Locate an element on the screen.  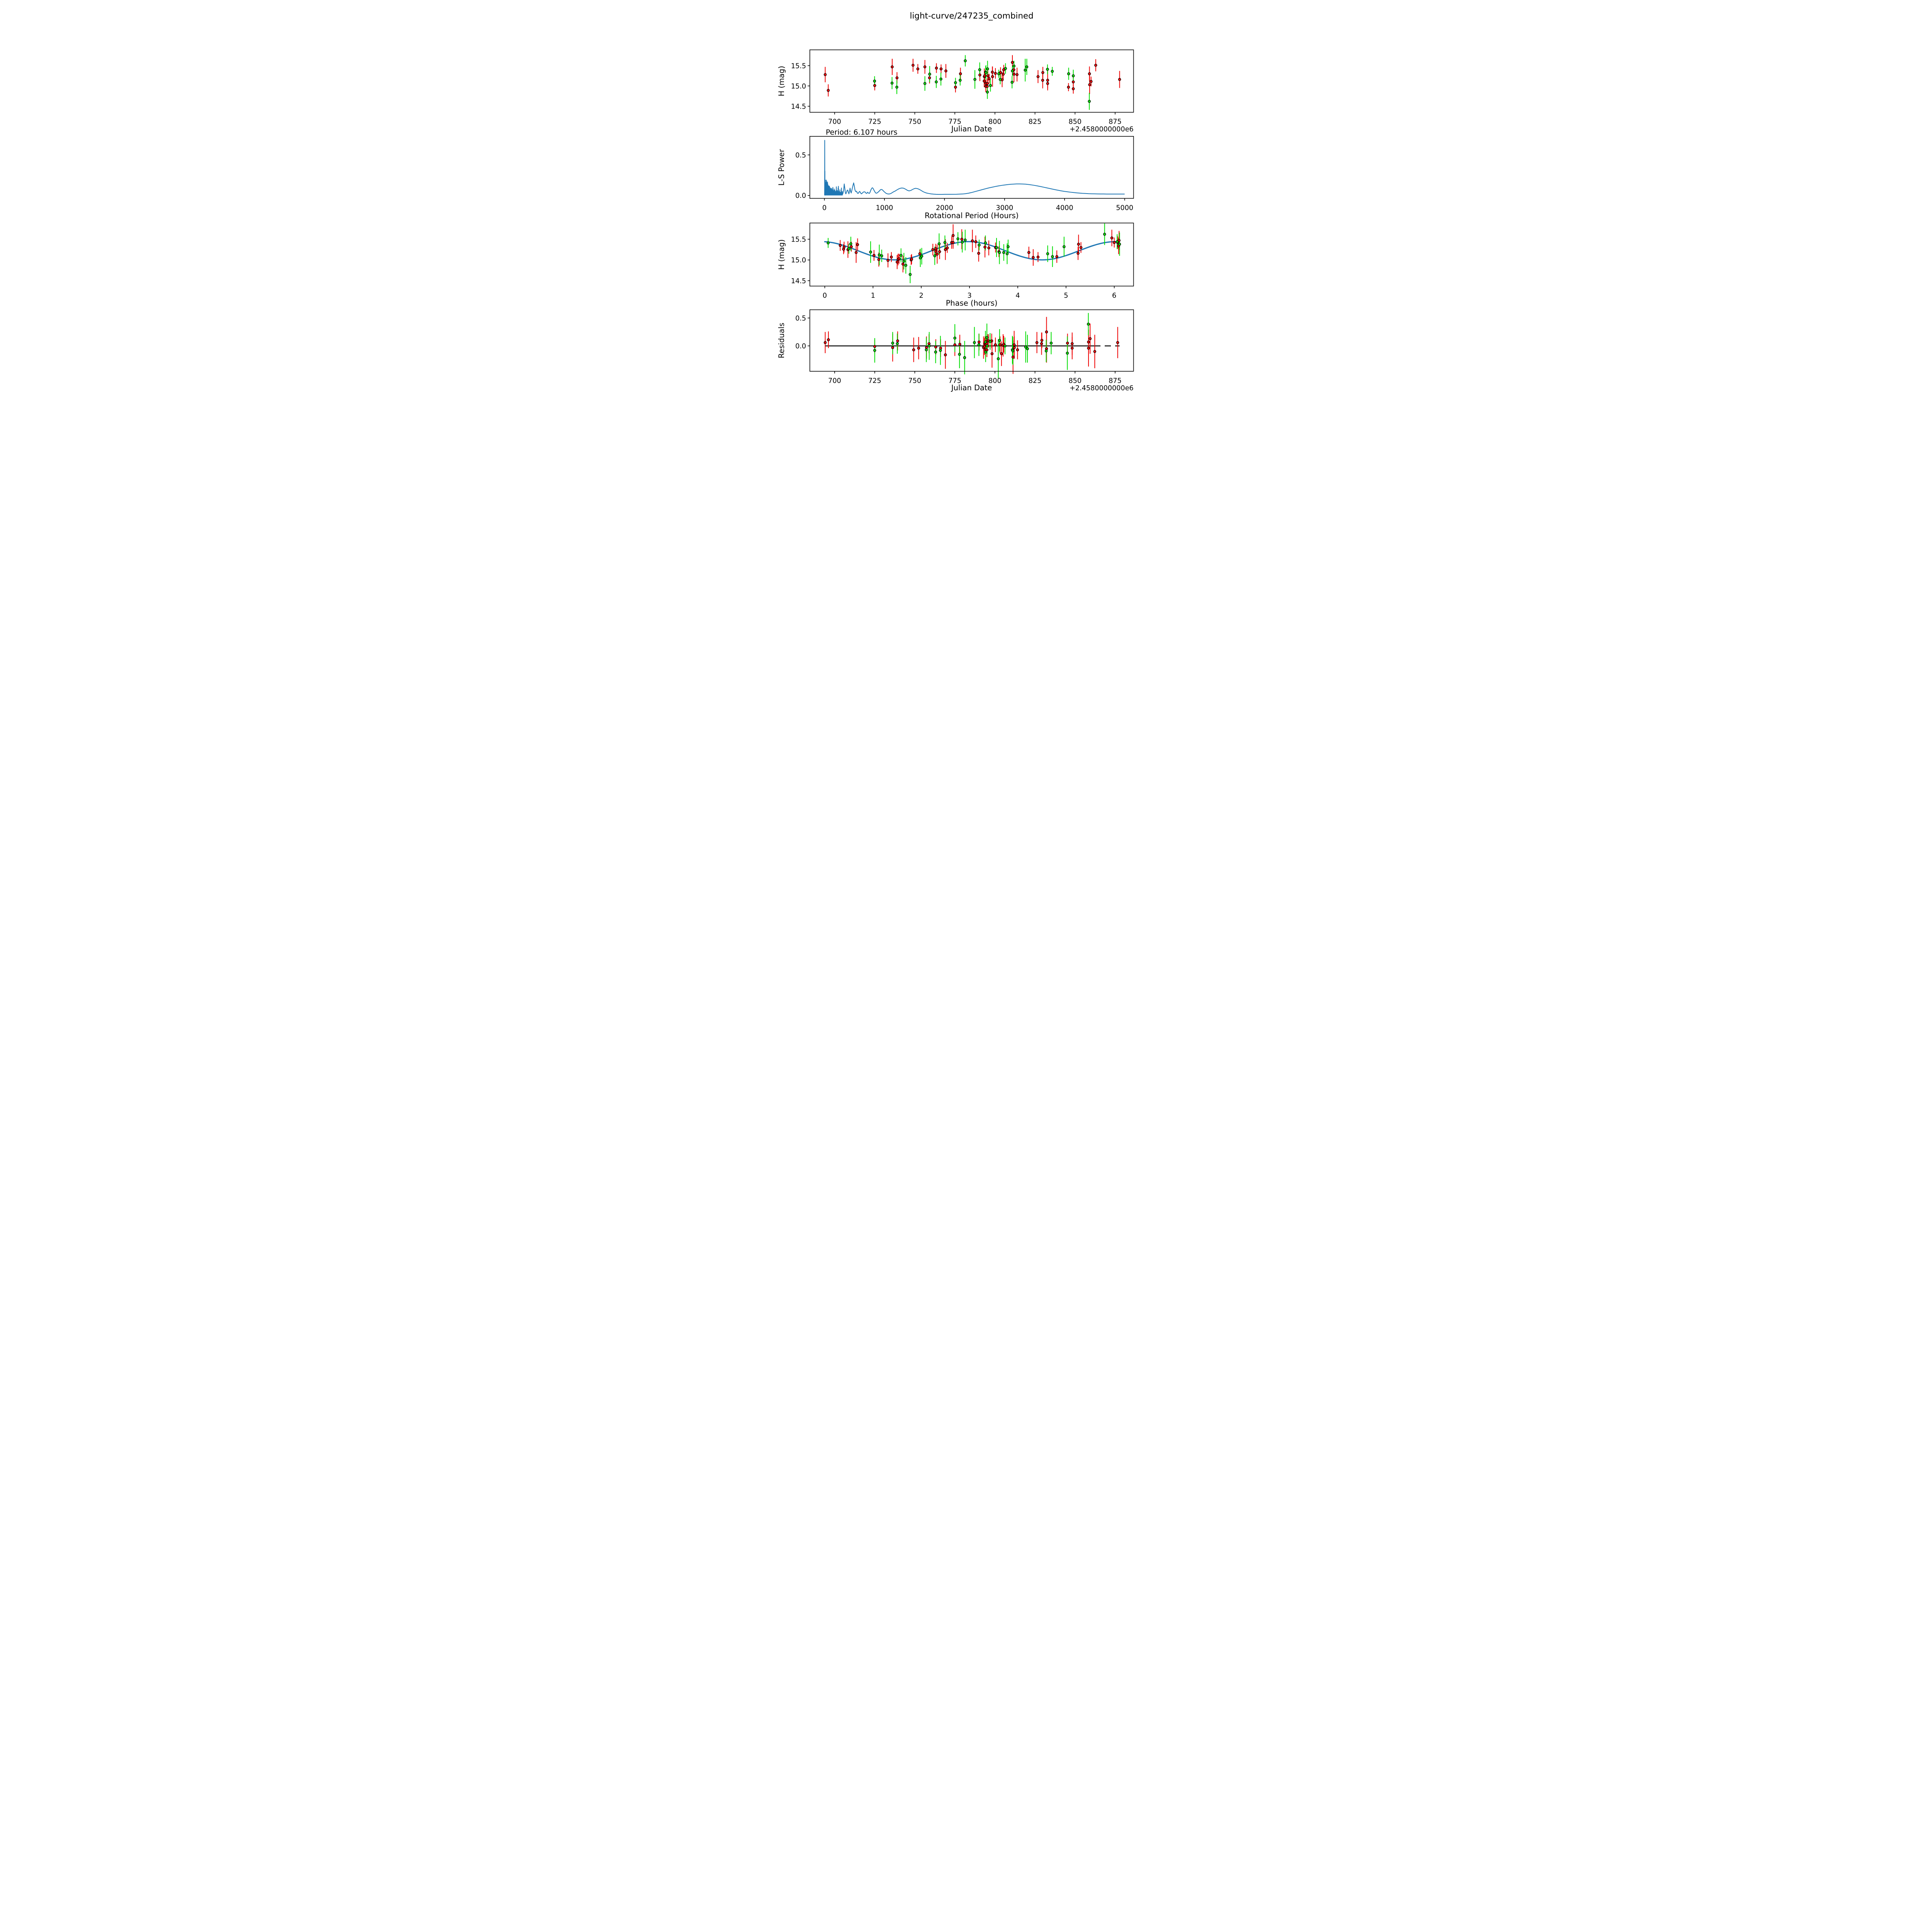
x-tick-label: 800 is located at coordinates (995, 381).